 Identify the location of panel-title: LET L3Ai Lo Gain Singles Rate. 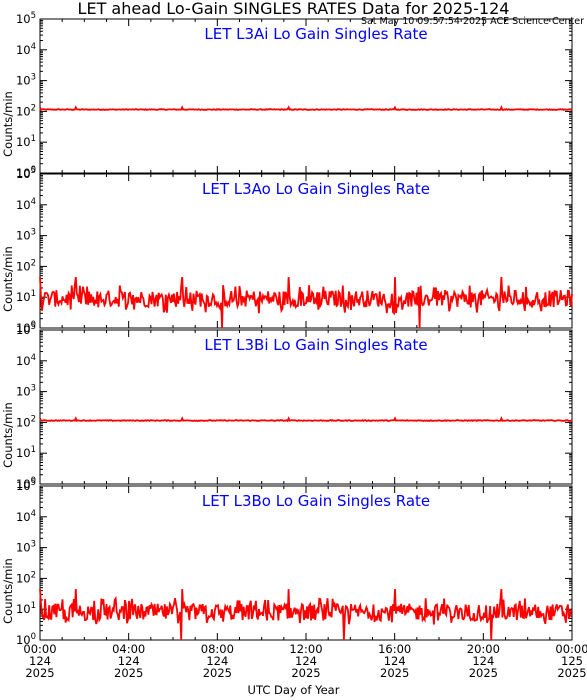
(315, 34).